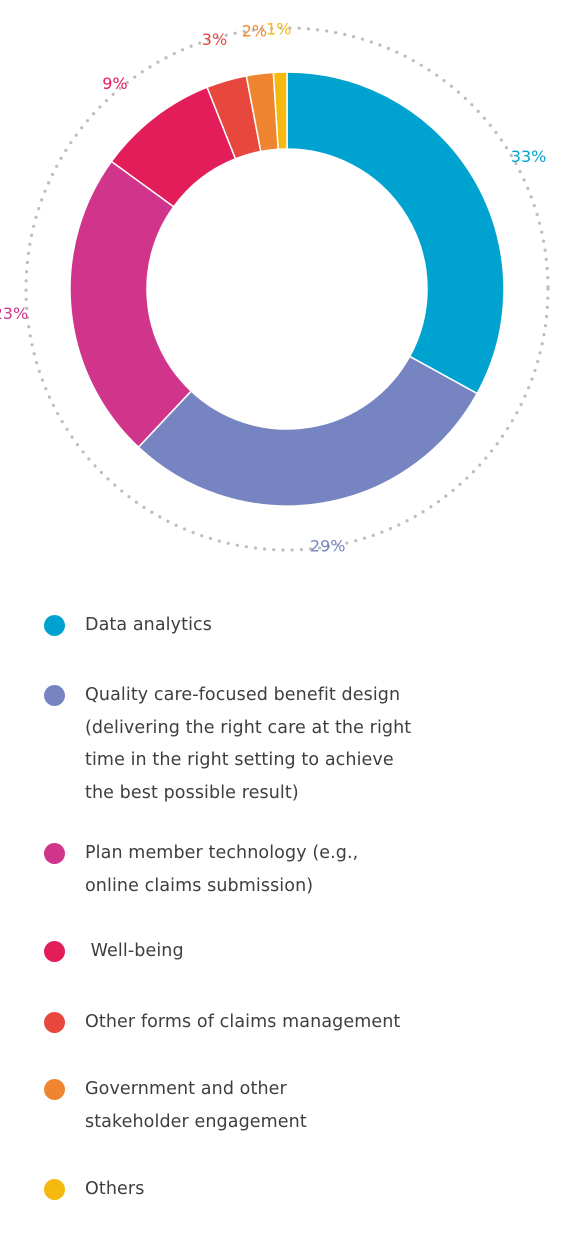  I want to click on pct-label-government-and-other-stakeholder: 2%, so click(254, 31).